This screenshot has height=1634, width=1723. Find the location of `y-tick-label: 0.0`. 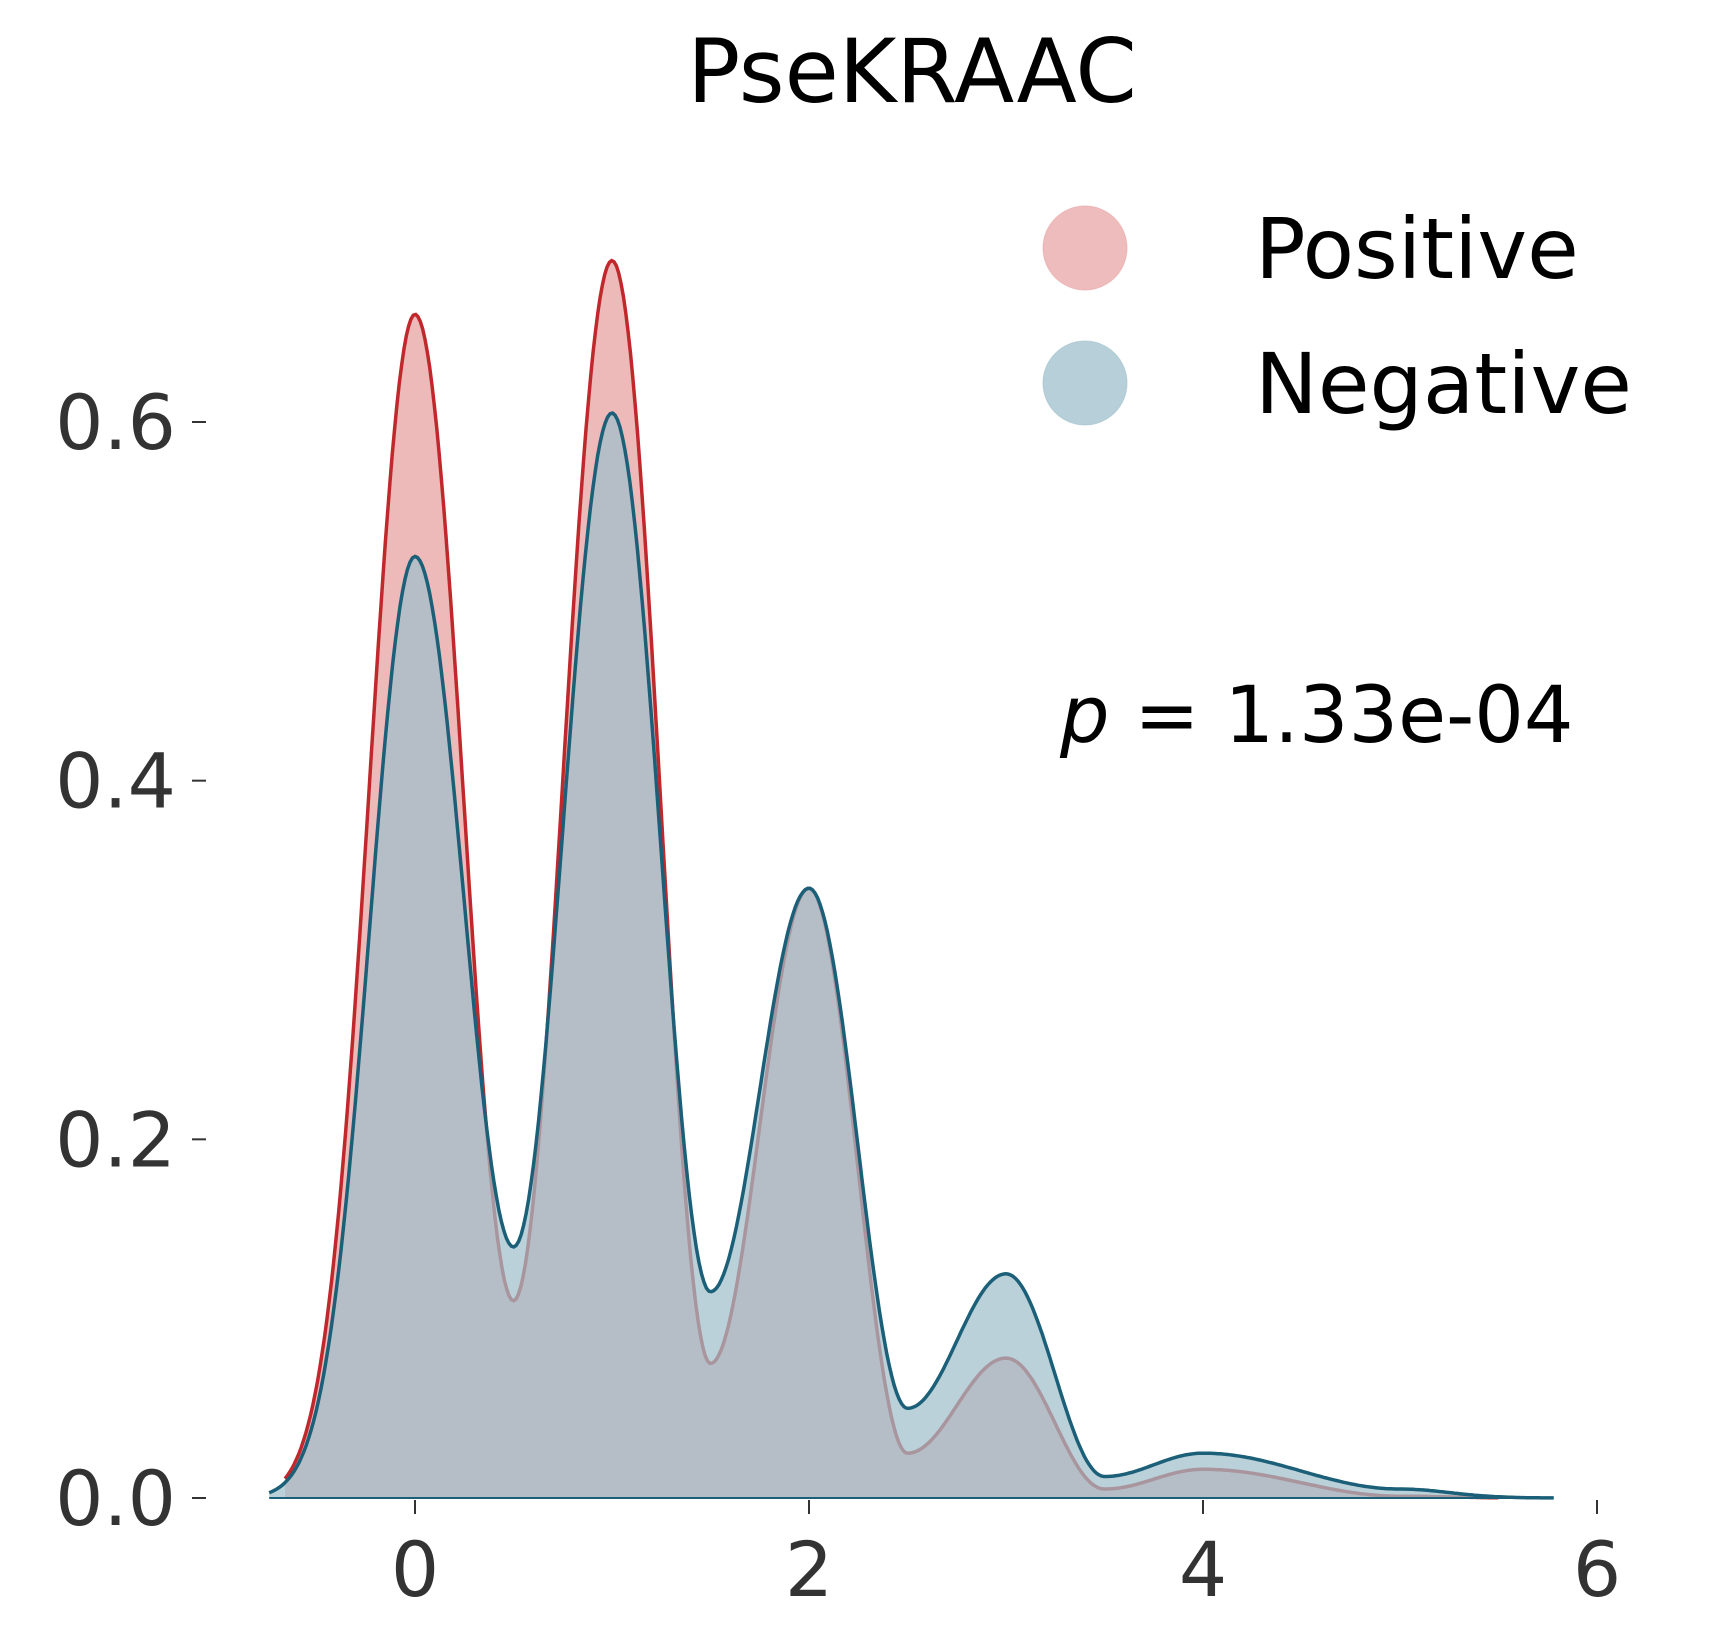

y-tick-label: 0.0 is located at coordinates (115, 1498).